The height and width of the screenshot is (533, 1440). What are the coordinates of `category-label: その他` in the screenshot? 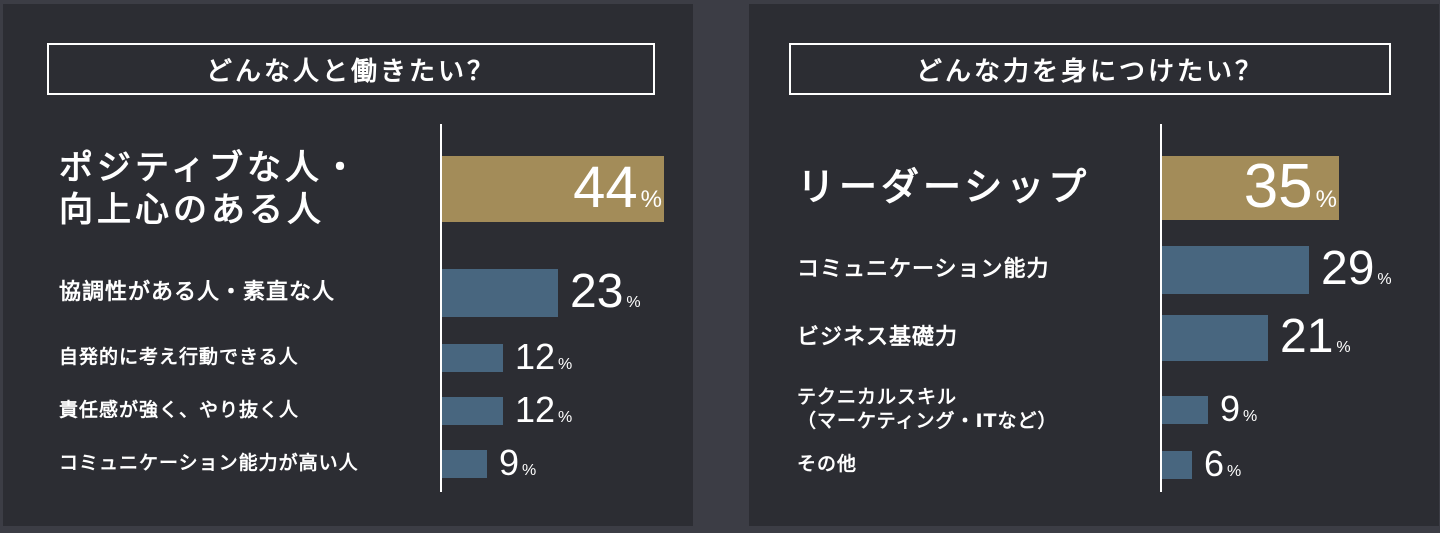 It's located at (827, 464).